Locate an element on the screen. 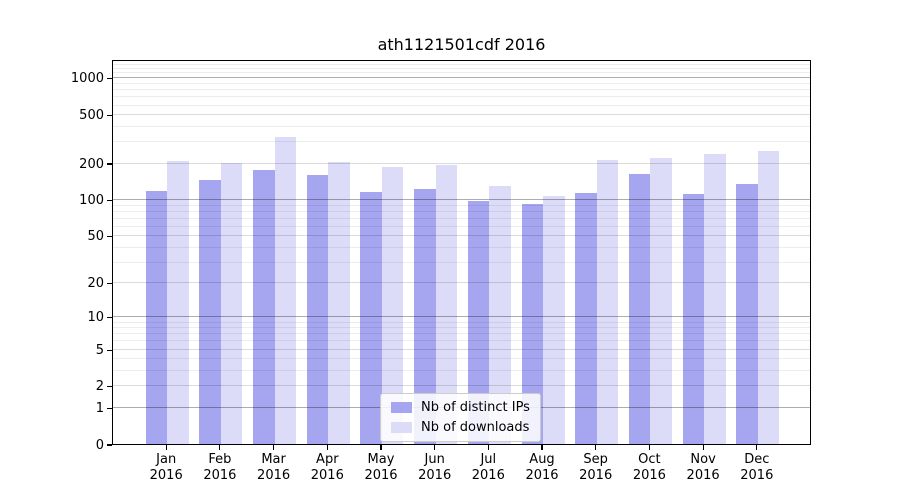 The image size is (900, 500). bar-downloads-nov is located at coordinates (715, 299).